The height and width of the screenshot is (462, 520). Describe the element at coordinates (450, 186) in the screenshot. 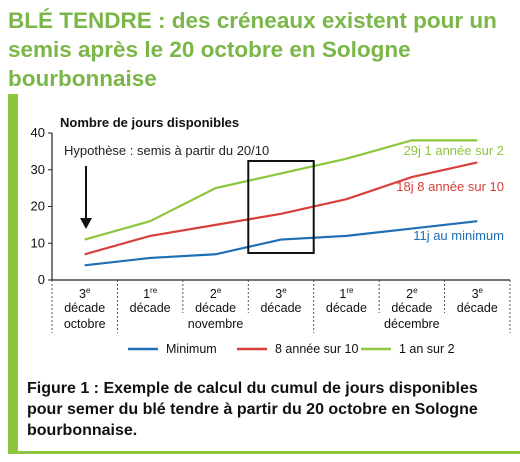

I see `series-end-label: 18j 8 année sur 10` at that location.